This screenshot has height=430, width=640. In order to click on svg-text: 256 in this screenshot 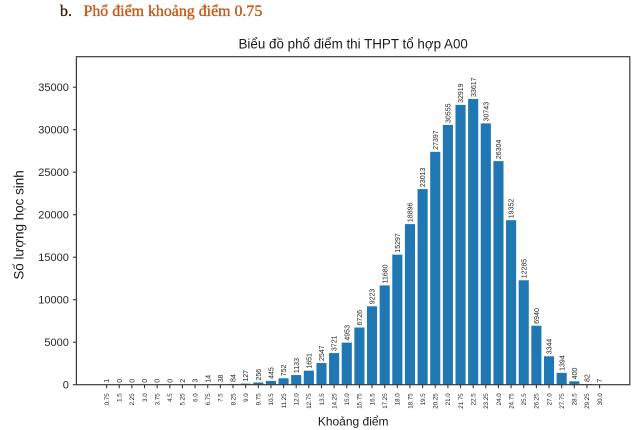, I will do `click(259, 375)`.